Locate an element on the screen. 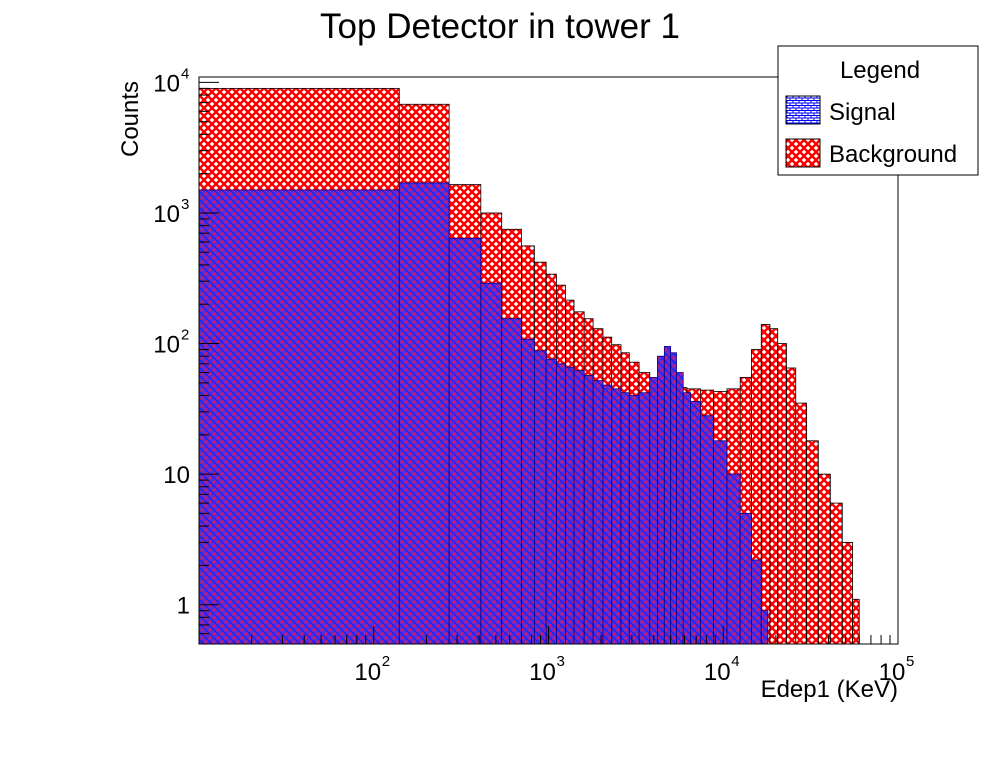 This screenshot has height=776, width=998. legend-label-signal: Signal is located at coordinates (862, 112).